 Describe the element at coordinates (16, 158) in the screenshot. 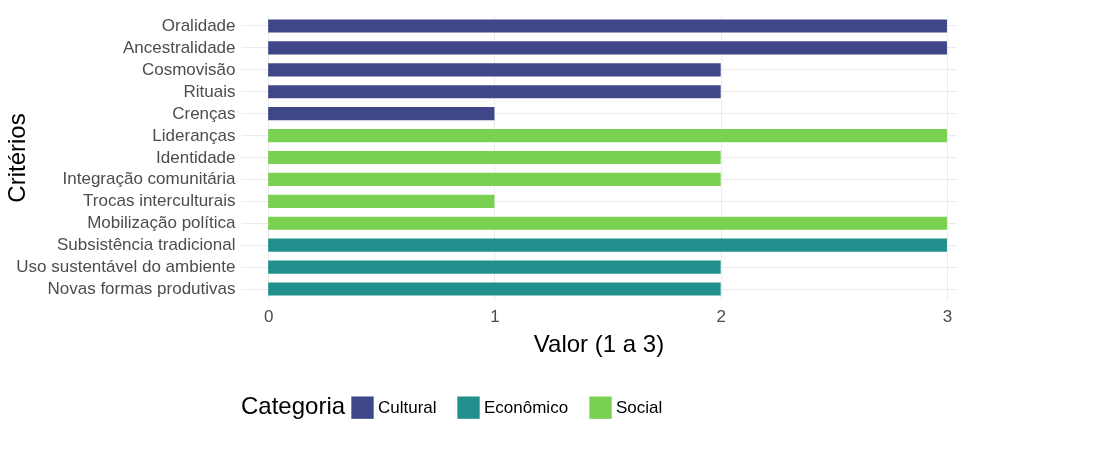

I see `y-axis-title: Critérios` at that location.